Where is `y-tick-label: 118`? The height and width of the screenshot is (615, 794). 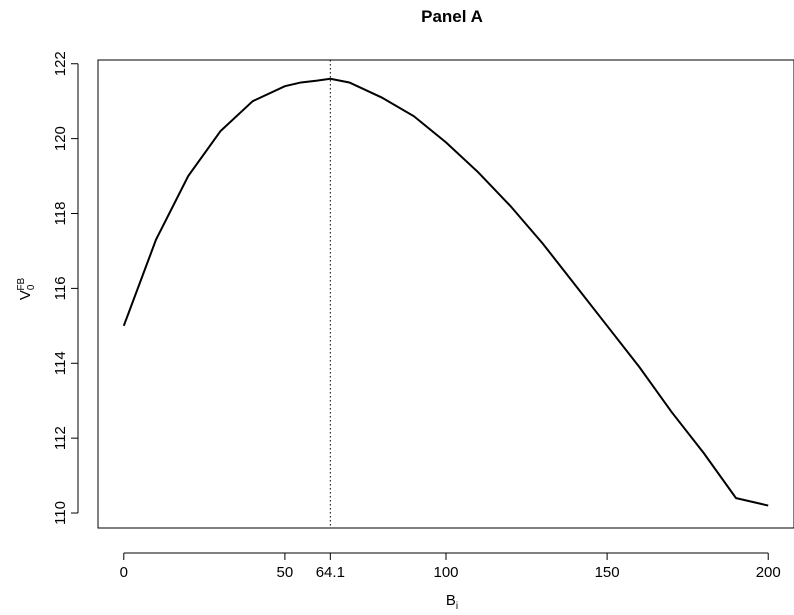
y-tick-label: 118 is located at coordinates (60, 214).